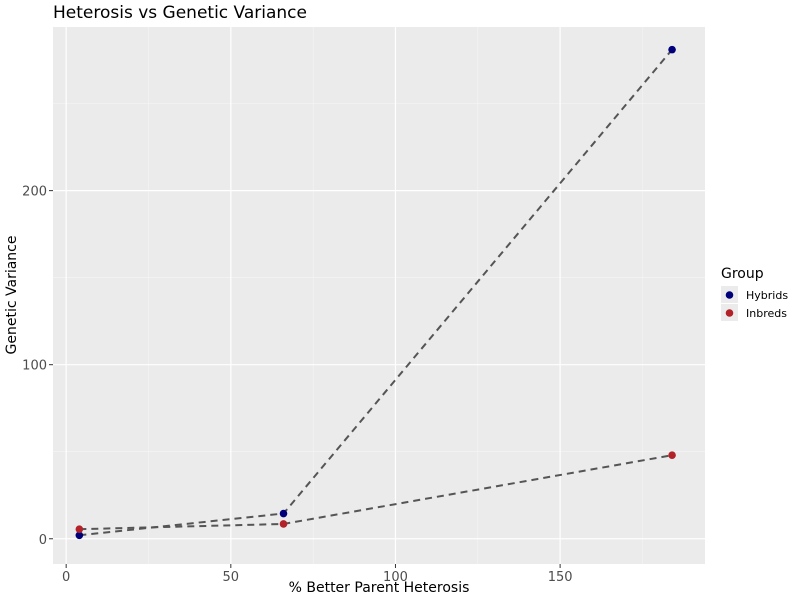  I want to click on x-tick-label: 50, so click(231, 577).